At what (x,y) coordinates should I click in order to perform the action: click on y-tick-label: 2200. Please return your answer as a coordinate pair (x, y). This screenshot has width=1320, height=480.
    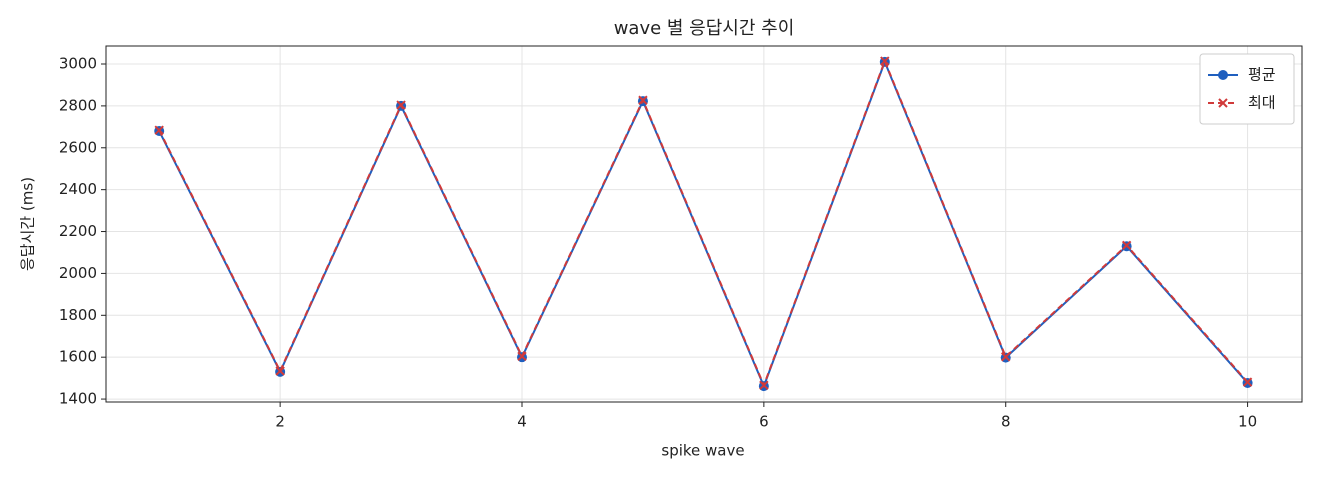
    Looking at the image, I should click on (78, 231).